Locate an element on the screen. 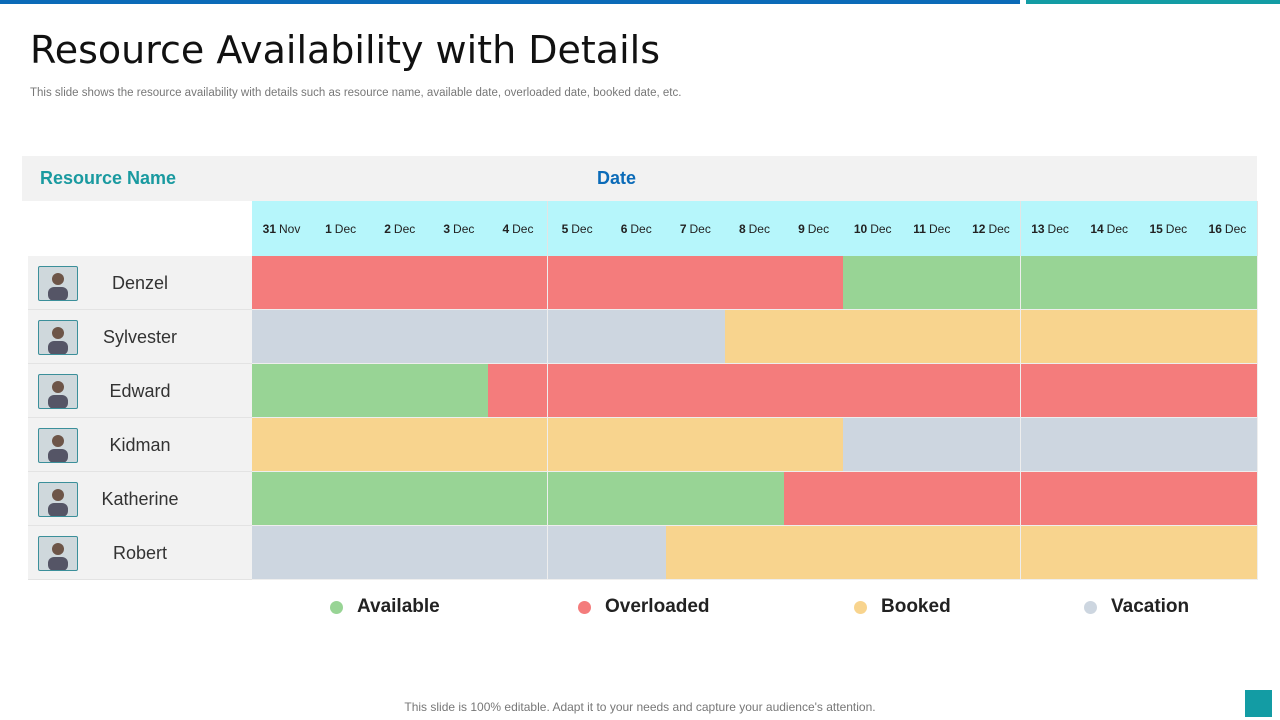  date-column-header: 1 Dec is located at coordinates (341, 228).